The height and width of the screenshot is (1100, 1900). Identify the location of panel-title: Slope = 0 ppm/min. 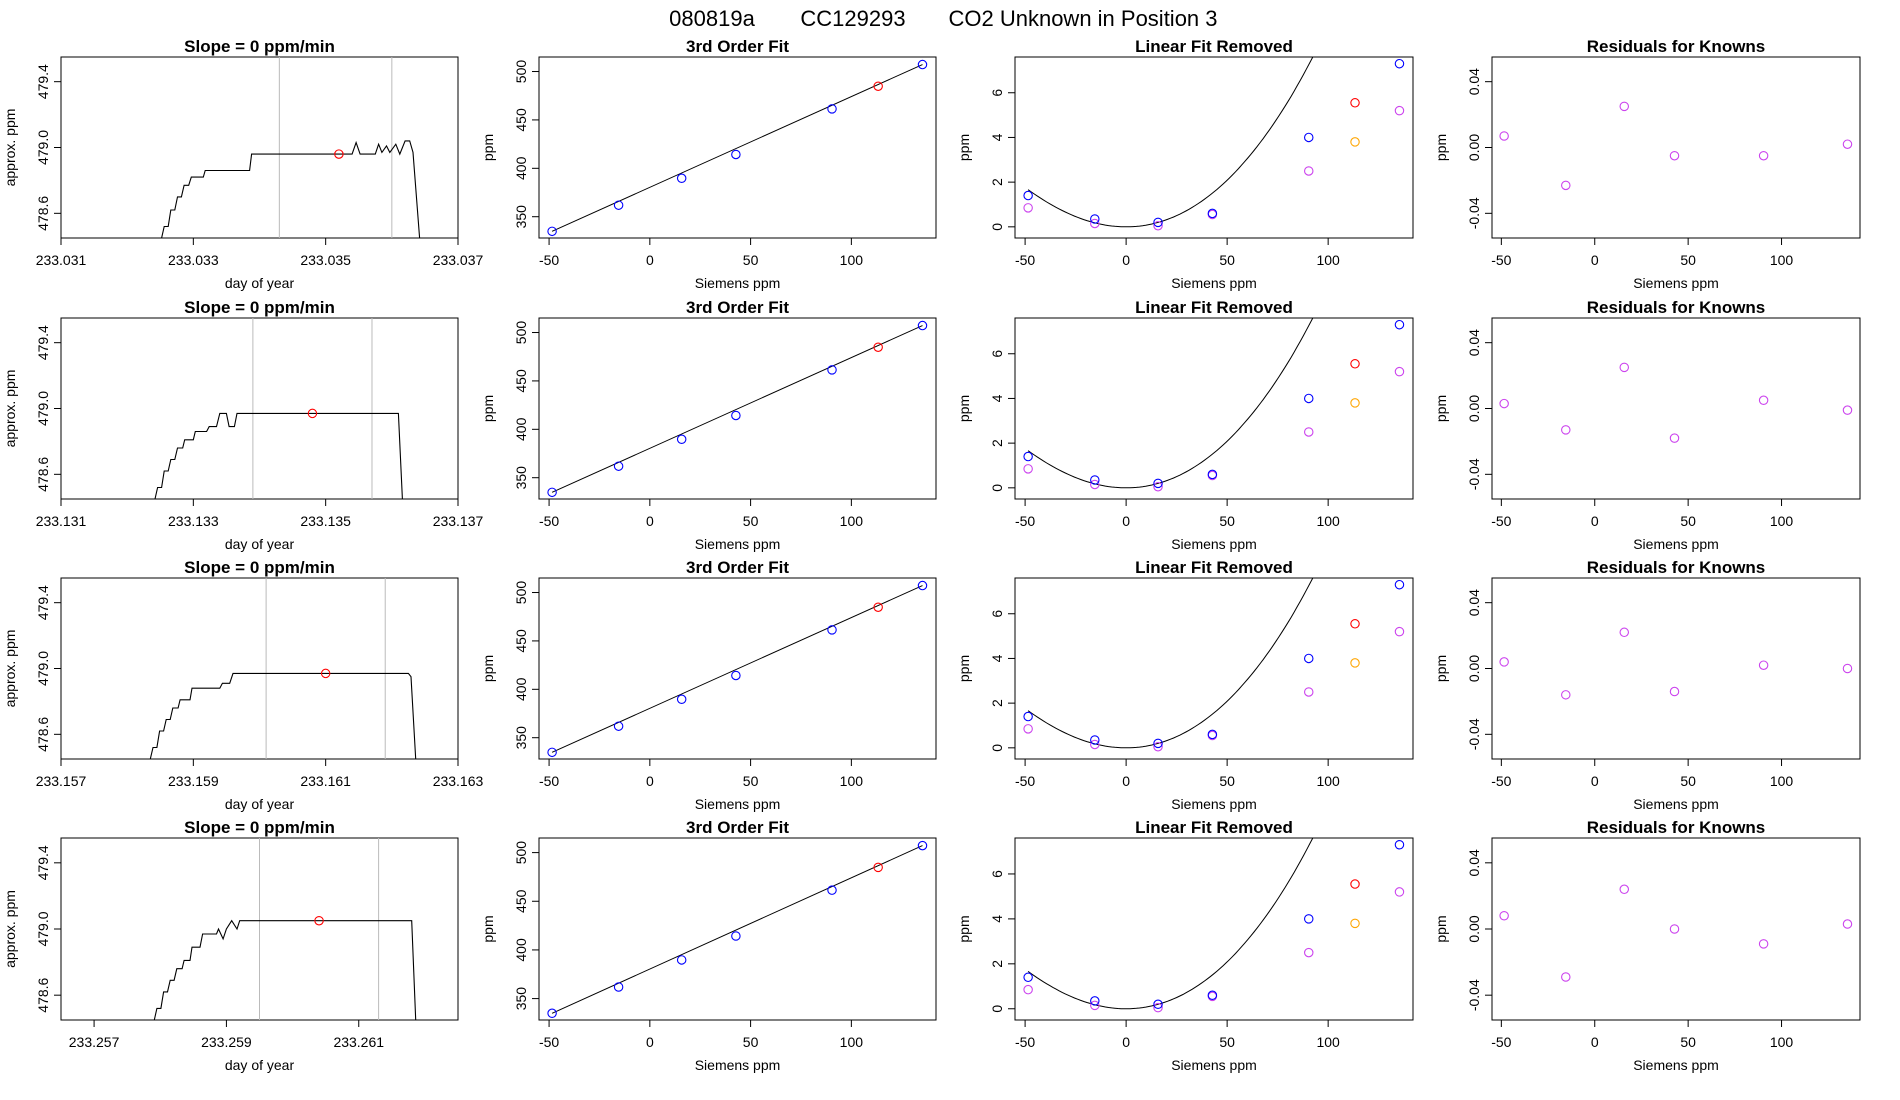
(259, 307).